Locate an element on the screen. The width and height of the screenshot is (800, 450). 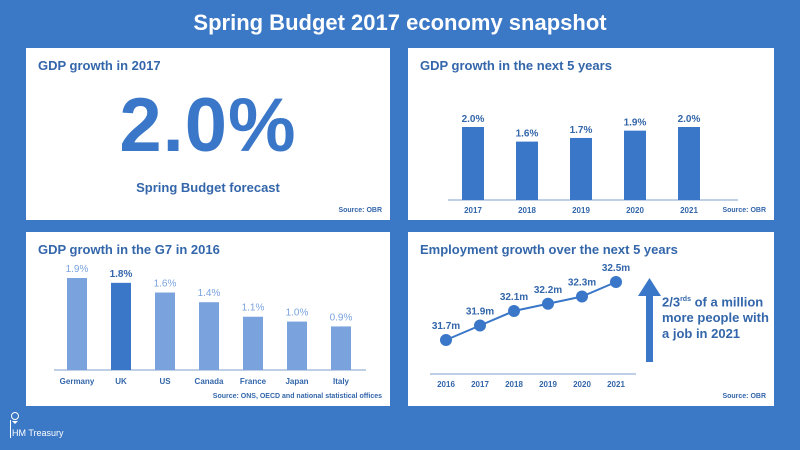
bar-2021 is located at coordinates (689, 163).